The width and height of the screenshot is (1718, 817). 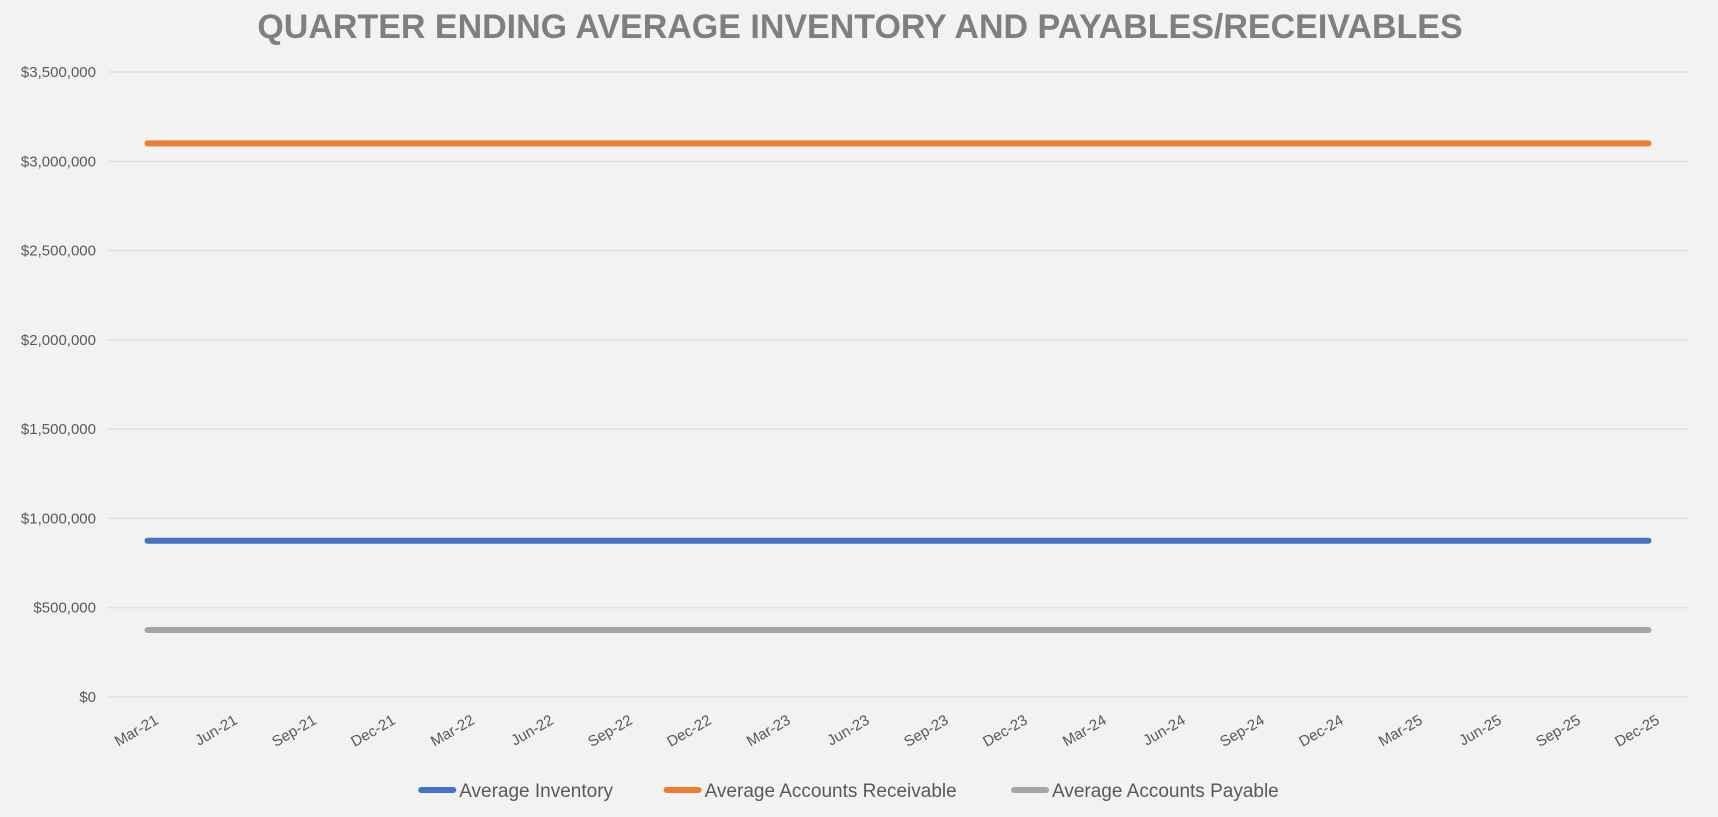 I want to click on y-tick-label: $1,500,000, so click(x=58, y=429).